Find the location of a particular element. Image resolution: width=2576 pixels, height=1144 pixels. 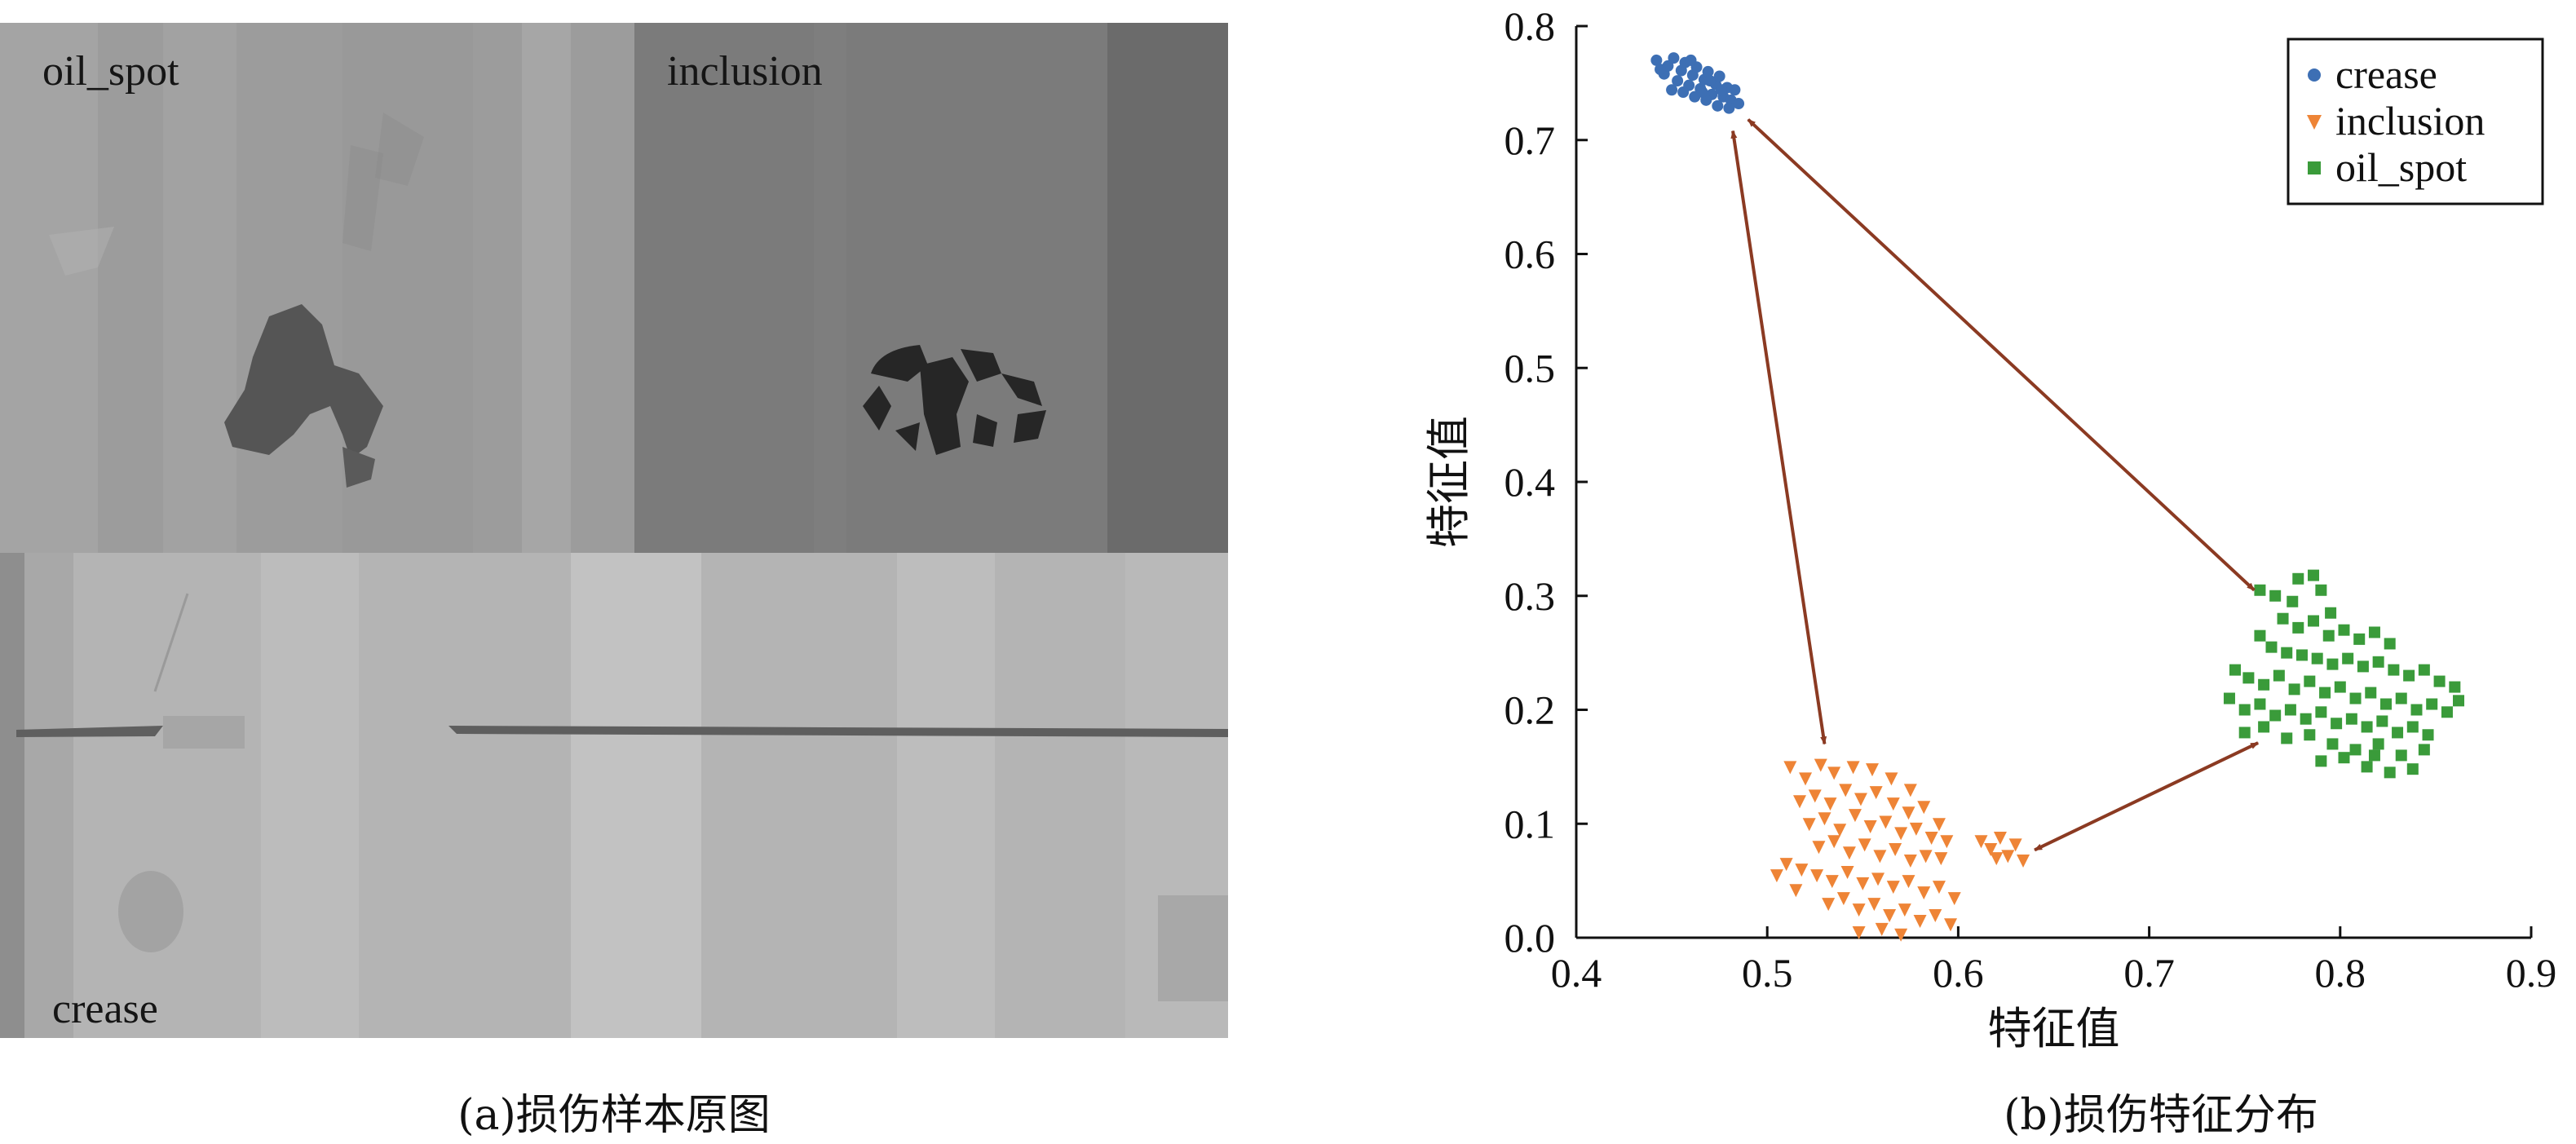

crease-series is located at coordinates (1697, 83).